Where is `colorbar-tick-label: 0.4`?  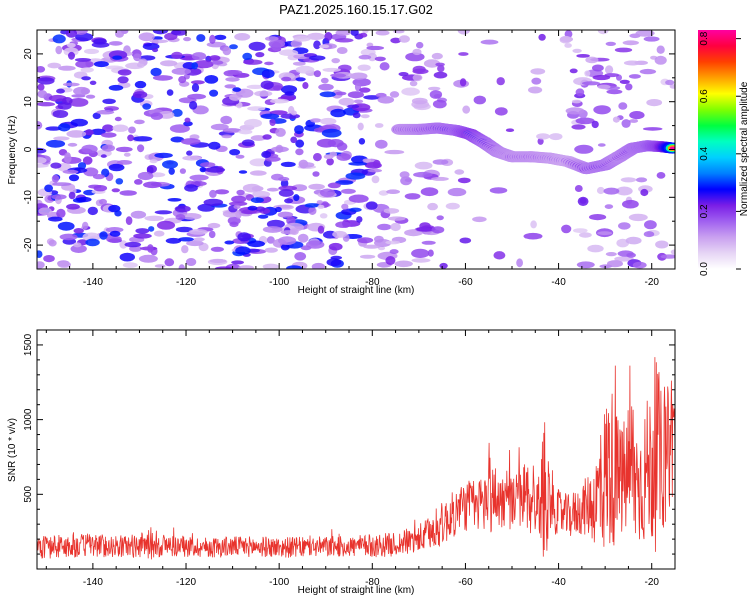 colorbar-tick-label: 0.4 is located at coordinates (704, 153).